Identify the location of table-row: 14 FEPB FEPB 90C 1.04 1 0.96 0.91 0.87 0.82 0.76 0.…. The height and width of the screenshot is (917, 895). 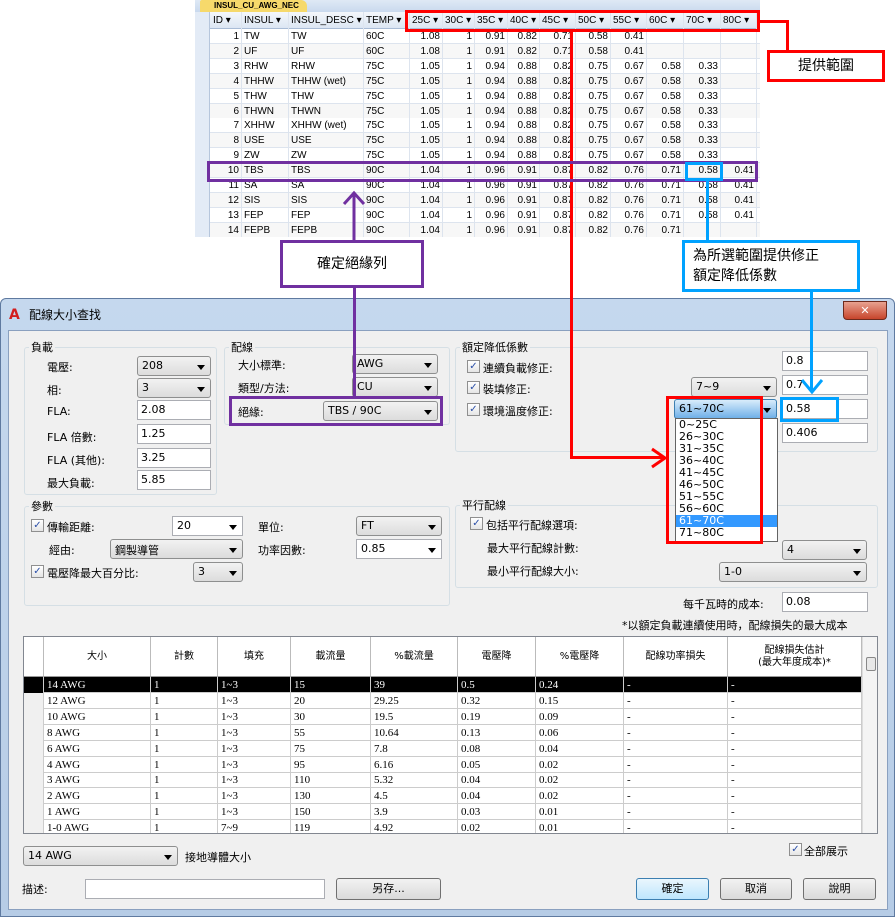
(477, 229).